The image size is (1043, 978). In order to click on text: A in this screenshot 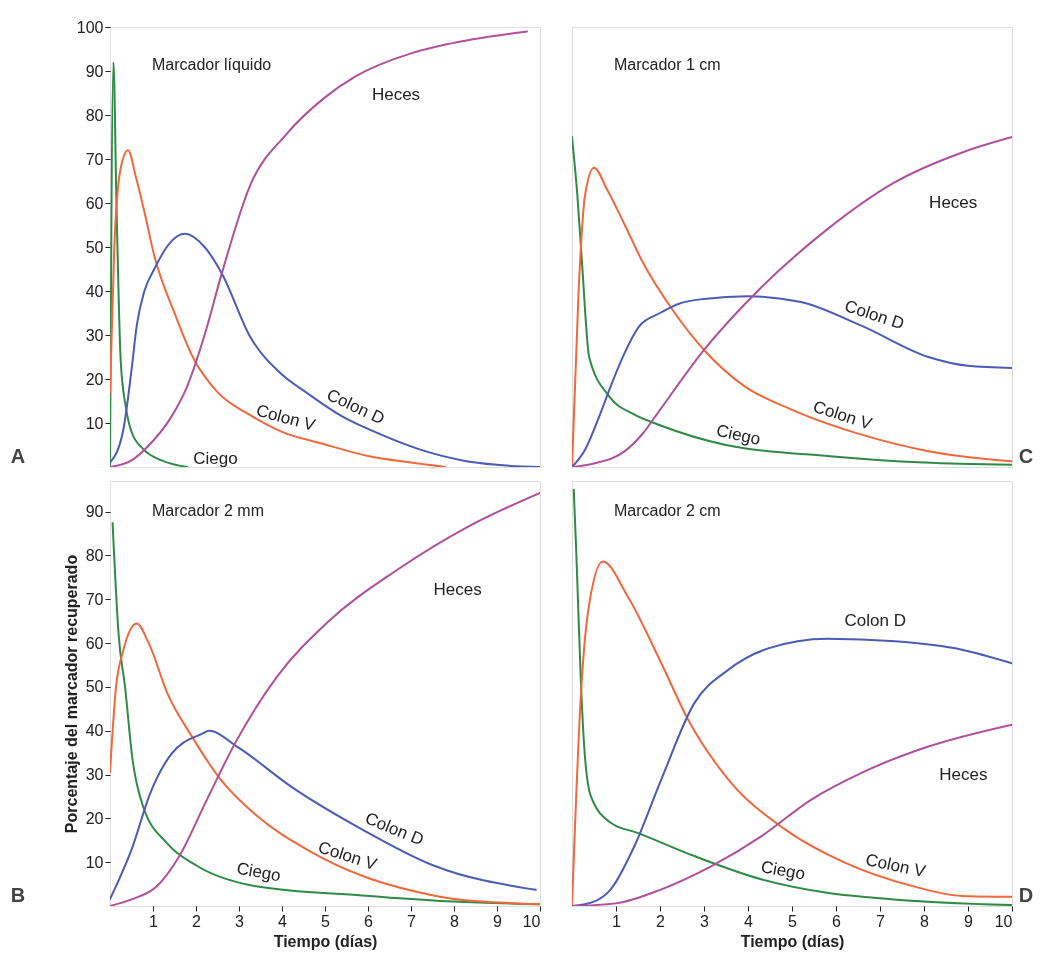, I will do `click(18, 456)`.